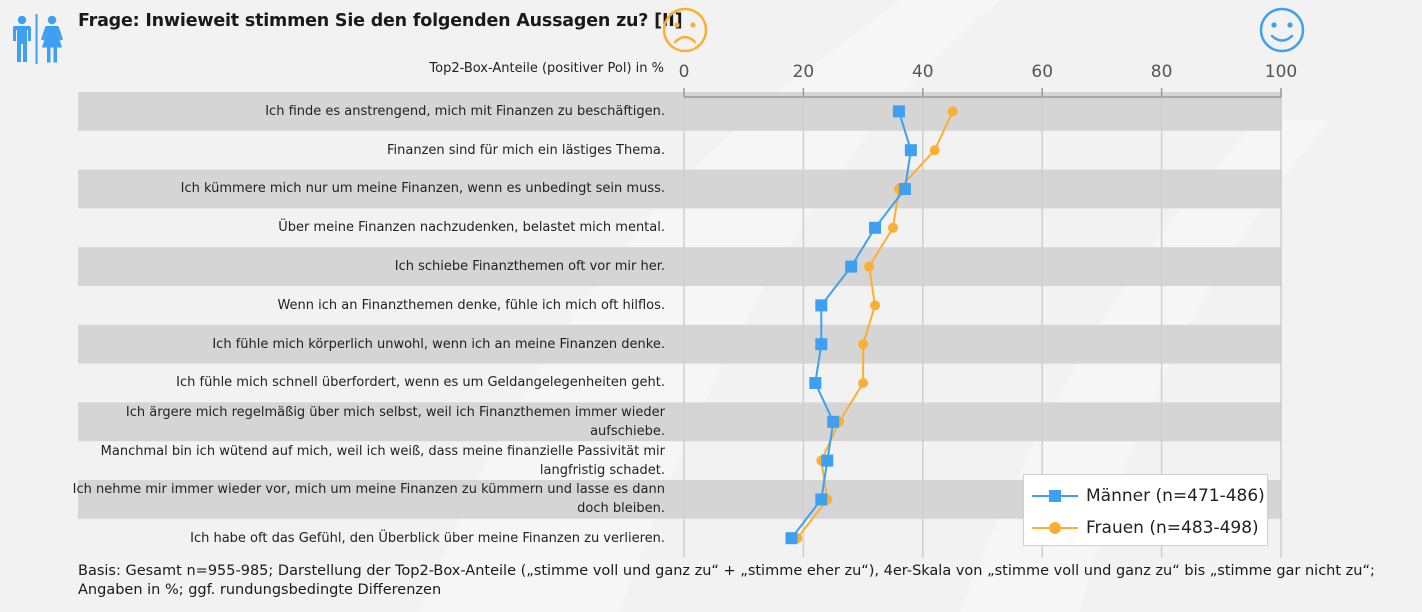 The width and height of the screenshot is (1422, 612). Describe the element at coordinates (1042, 72) in the screenshot. I see `x-tick-label: 60` at that location.